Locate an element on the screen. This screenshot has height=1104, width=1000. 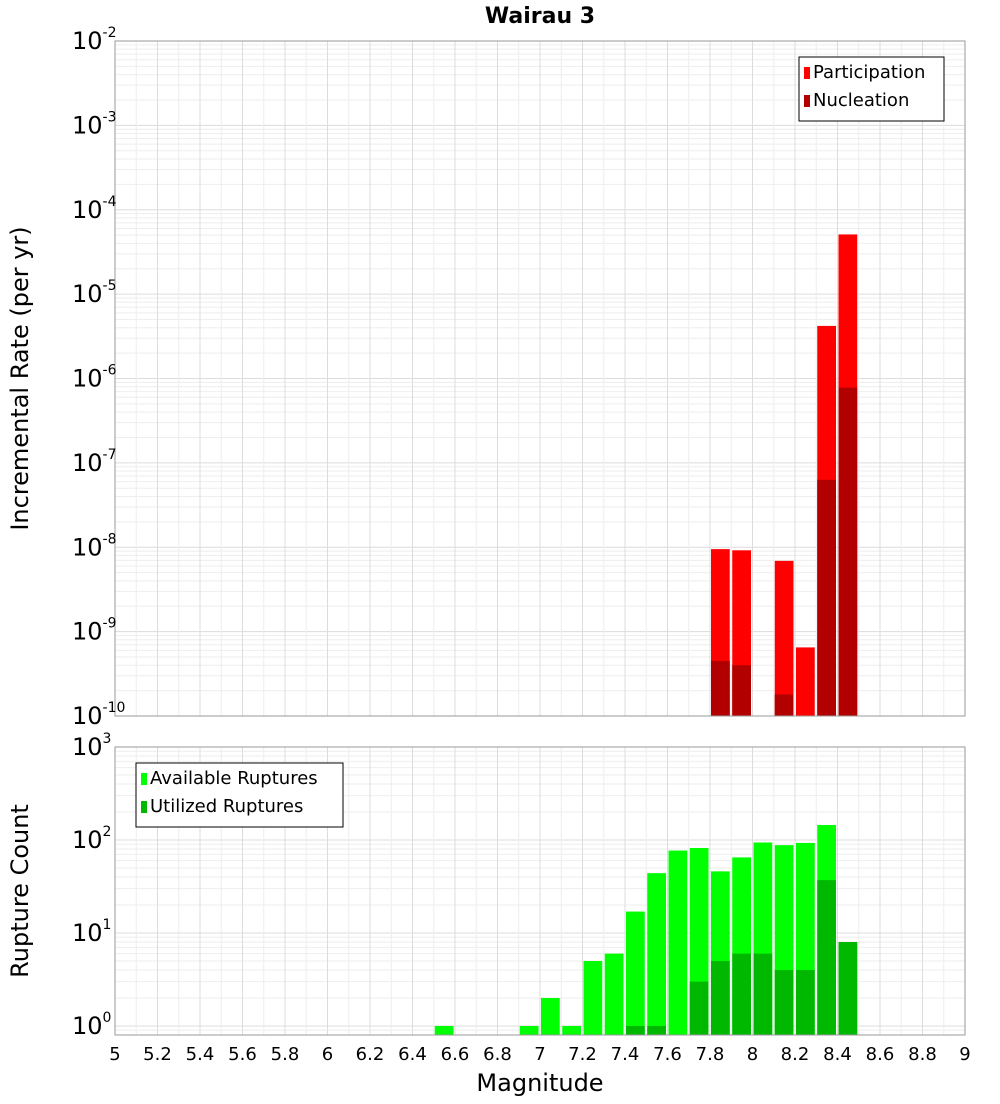
legend-label: Participation is located at coordinates (869, 72).